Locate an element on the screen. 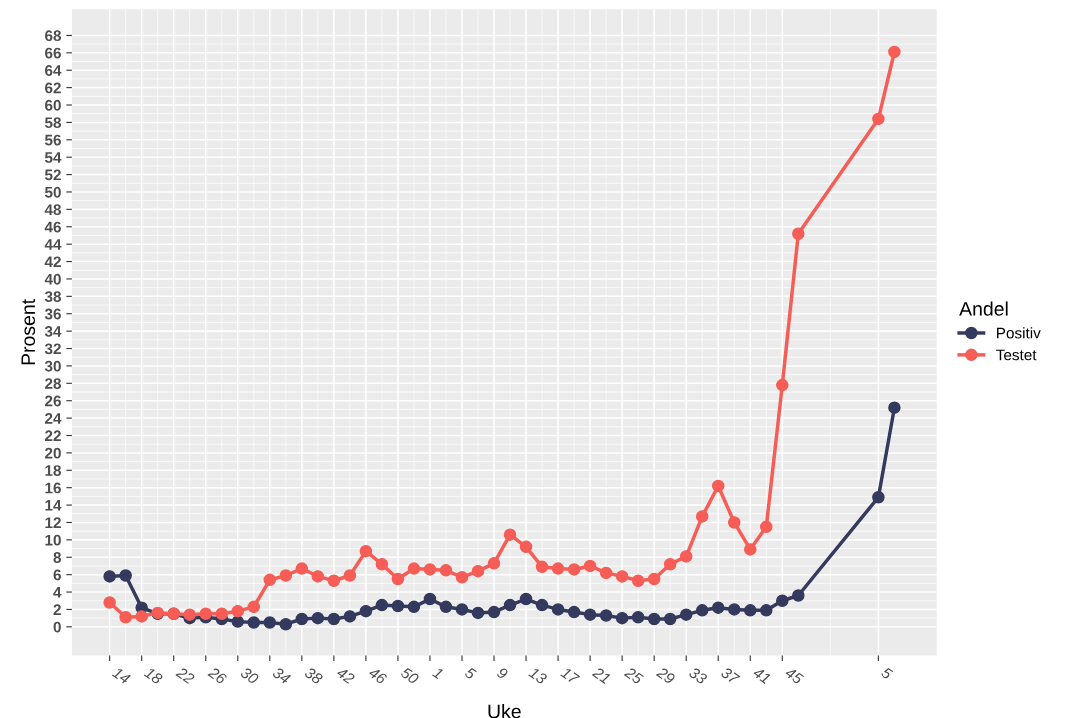 The height and width of the screenshot is (718, 1073). legend-label: Positiv is located at coordinates (1019, 333).